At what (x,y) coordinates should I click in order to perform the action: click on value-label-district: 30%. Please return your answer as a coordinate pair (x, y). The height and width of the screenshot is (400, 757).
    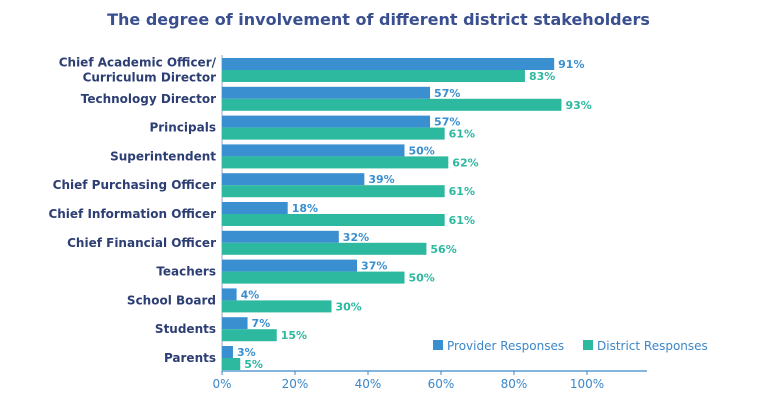
    Looking at the image, I should click on (349, 306).